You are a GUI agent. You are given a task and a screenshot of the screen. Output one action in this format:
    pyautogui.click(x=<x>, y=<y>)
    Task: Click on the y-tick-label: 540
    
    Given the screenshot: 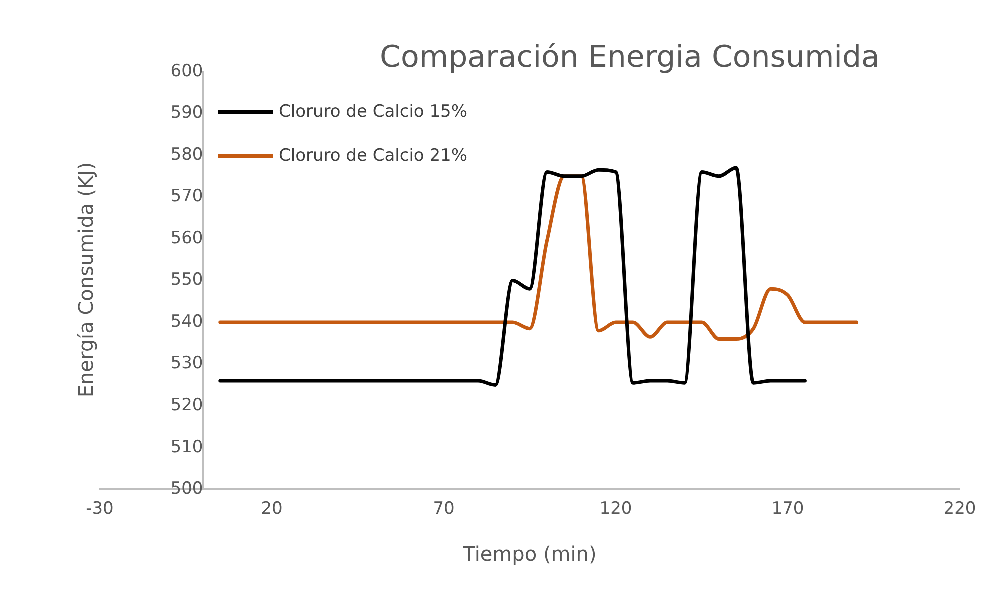 What is the action you would take?
    pyautogui.click(x=187, y=322)
    